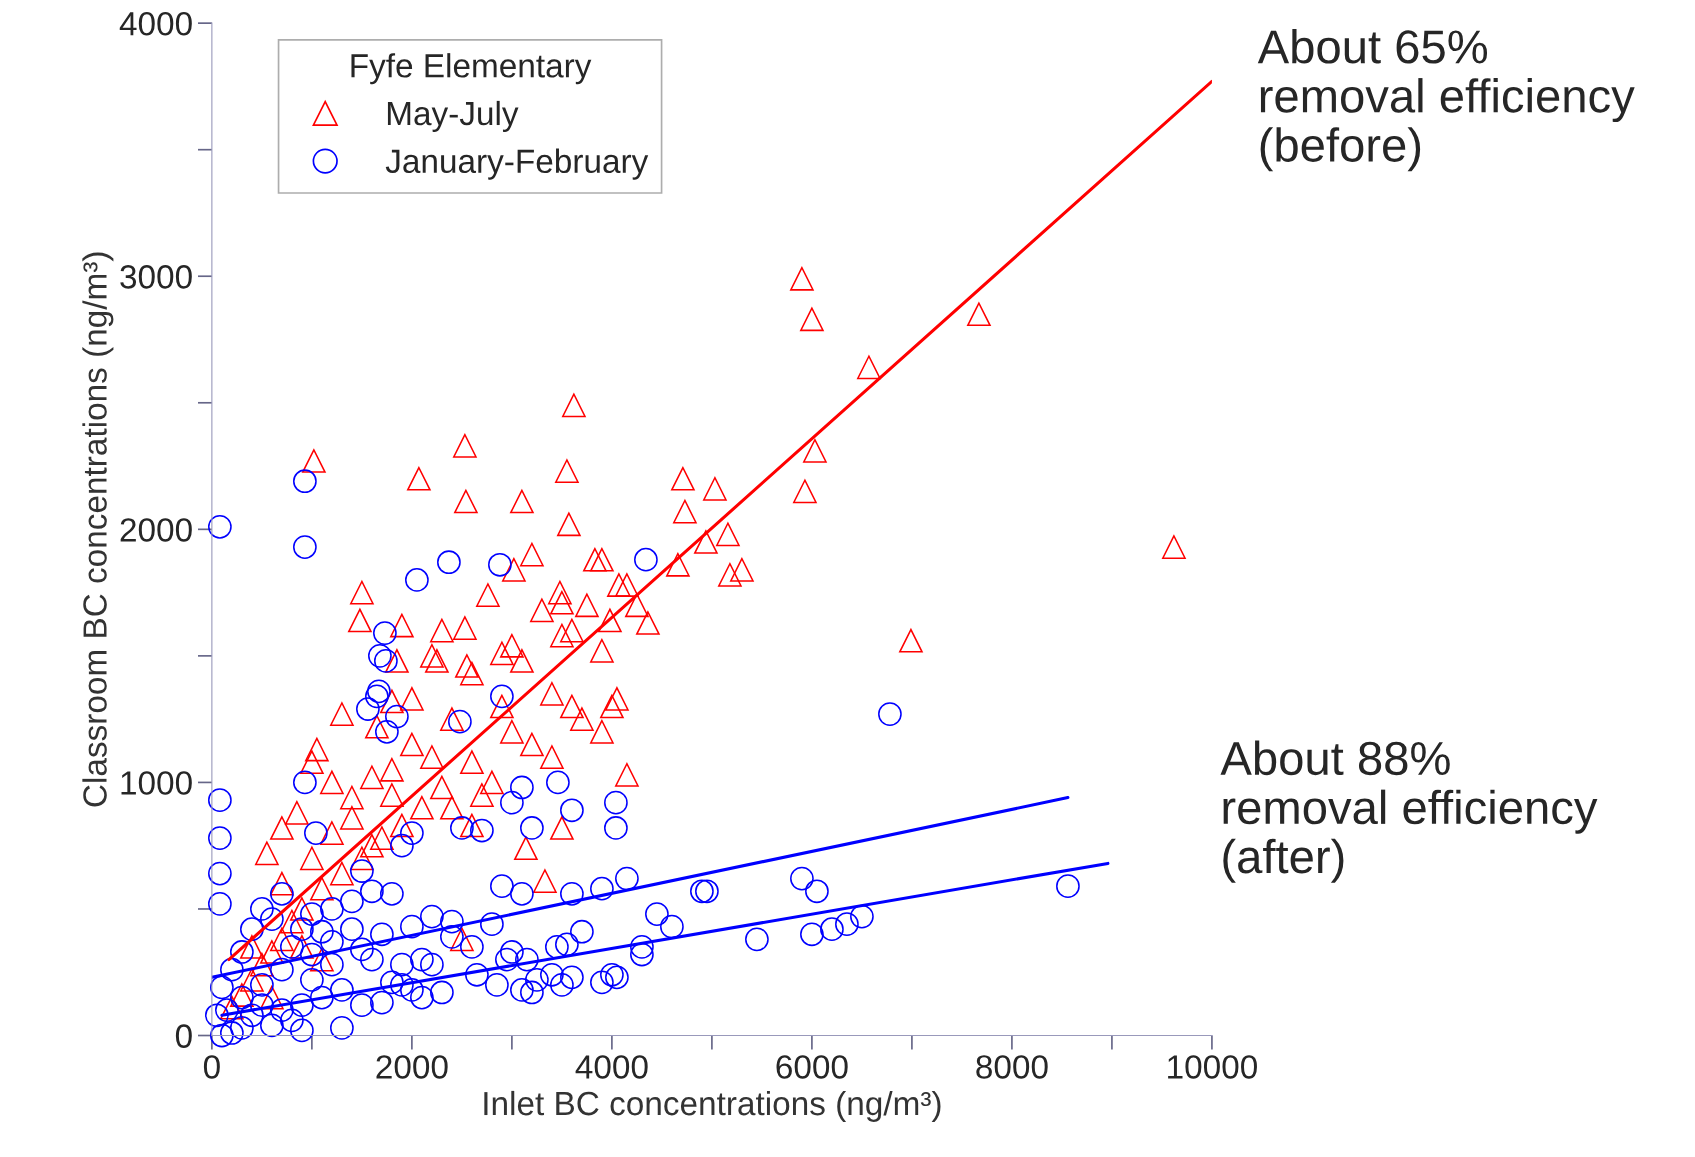  What do you see at coordinates (183, 1036) in the screenshot?
I see `y-tick-label: 0` at bounding box center [183, 1036].